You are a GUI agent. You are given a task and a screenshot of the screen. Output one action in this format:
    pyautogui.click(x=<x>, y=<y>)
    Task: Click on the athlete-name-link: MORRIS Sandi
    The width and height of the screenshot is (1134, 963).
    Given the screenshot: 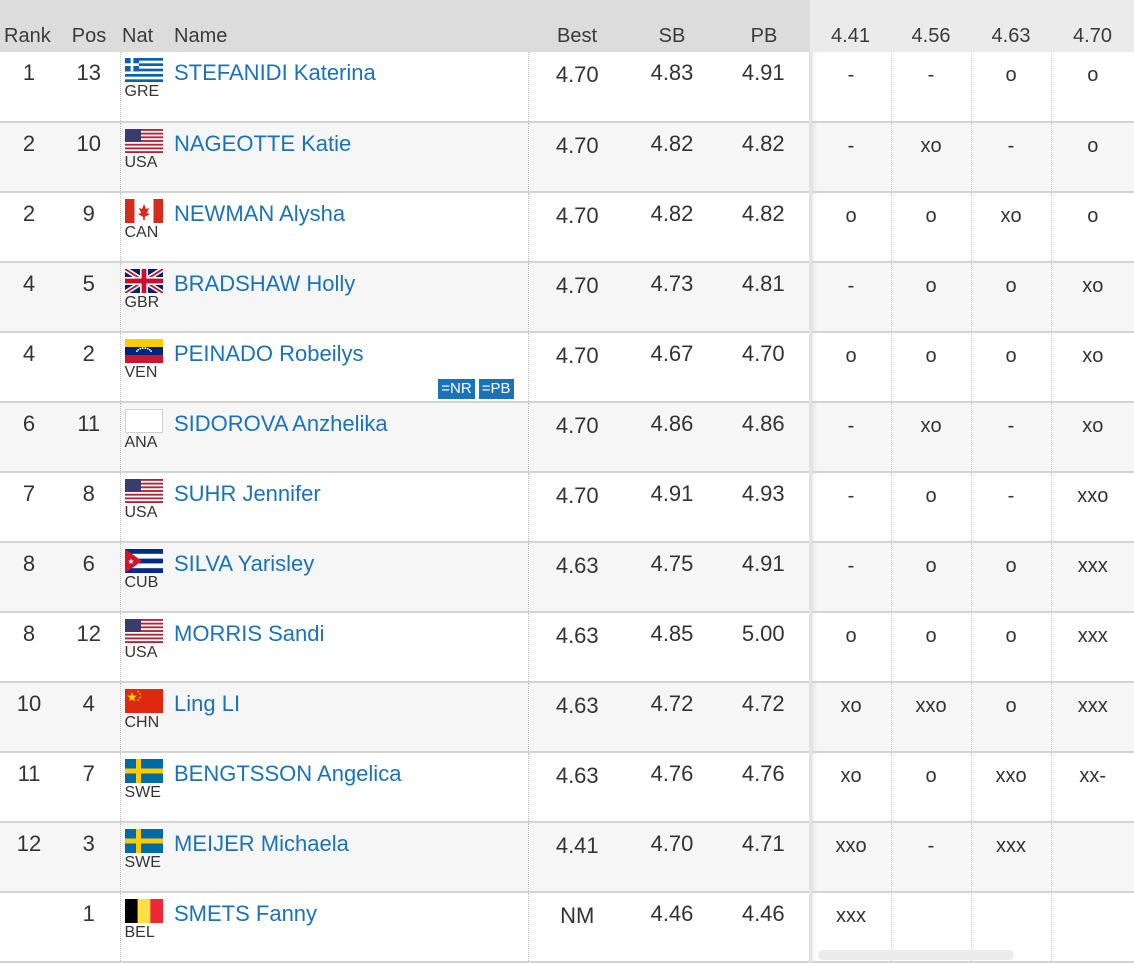 What is the action you would take?
    pyautogui.click(x=249, y=633)
    